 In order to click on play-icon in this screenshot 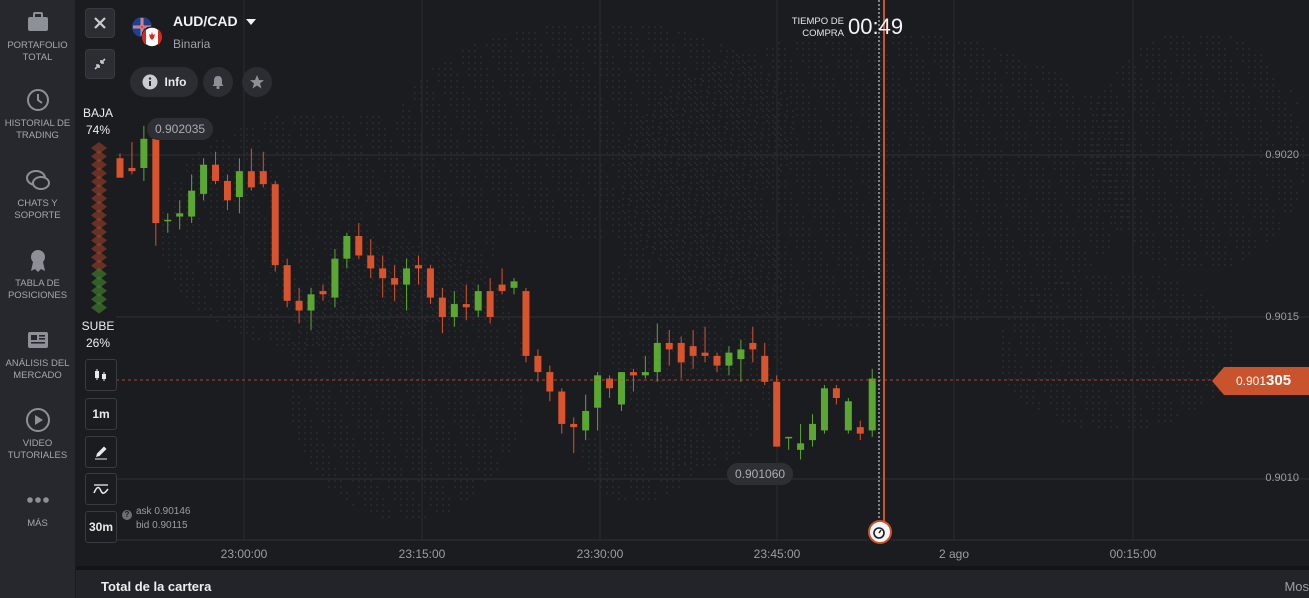, I will do `click(37, 420)`.